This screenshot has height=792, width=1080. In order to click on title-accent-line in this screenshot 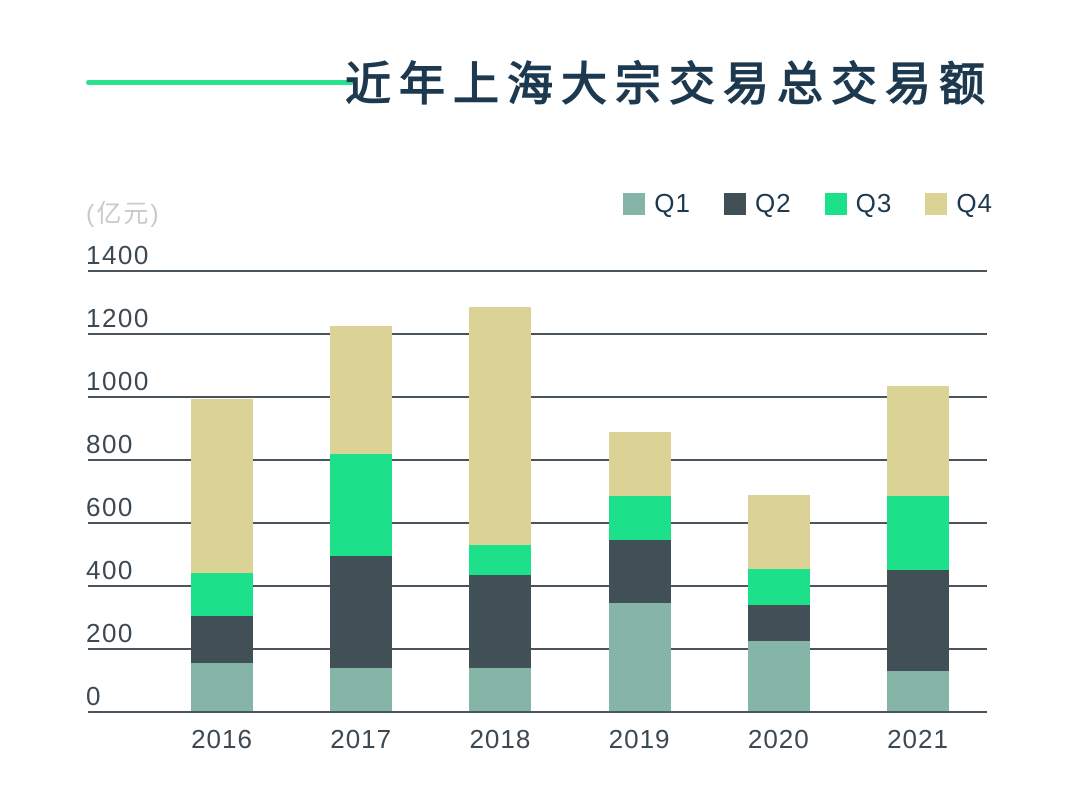, I will do `click(220, 82)`.